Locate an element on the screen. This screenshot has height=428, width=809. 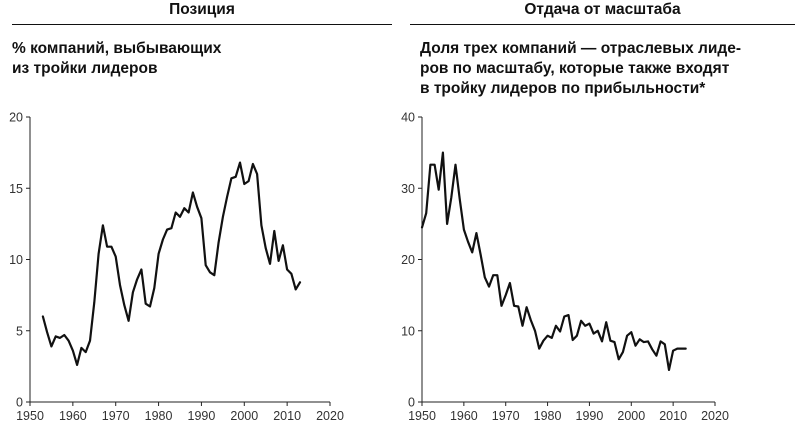
chart-title-line: из тройки лидеров is located at coordinates (85, 68).